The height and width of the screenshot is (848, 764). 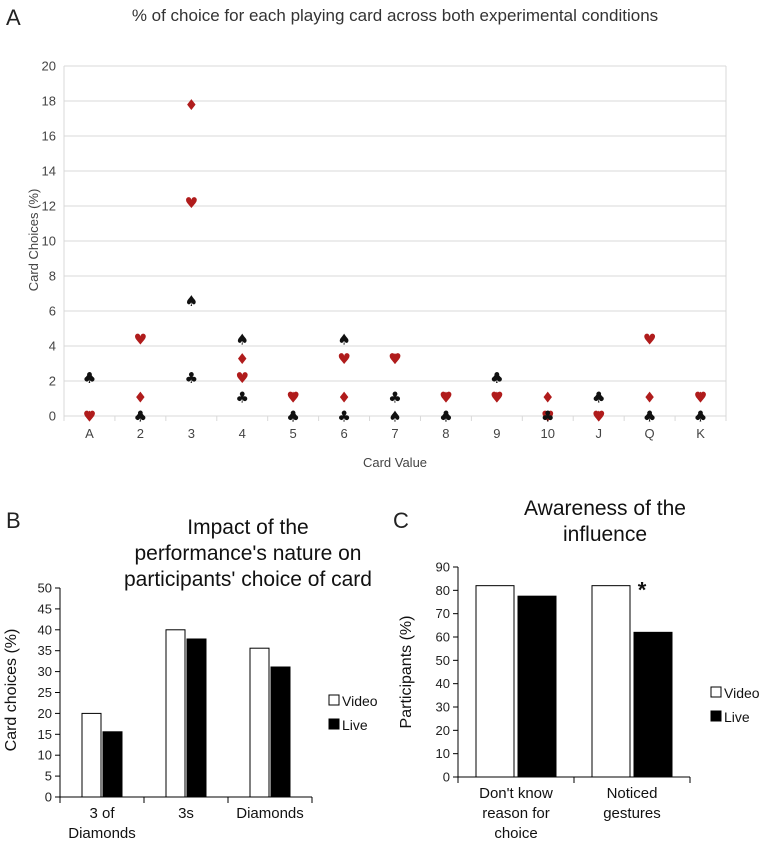 I want to click on chart-b-bars, so click(x=186, y=713).